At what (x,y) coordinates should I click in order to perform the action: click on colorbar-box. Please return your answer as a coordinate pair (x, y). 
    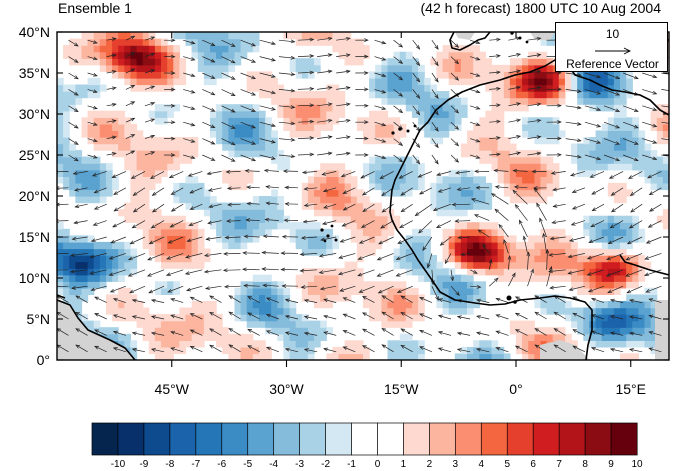
    Looking at the image, I should click on (235, 439).